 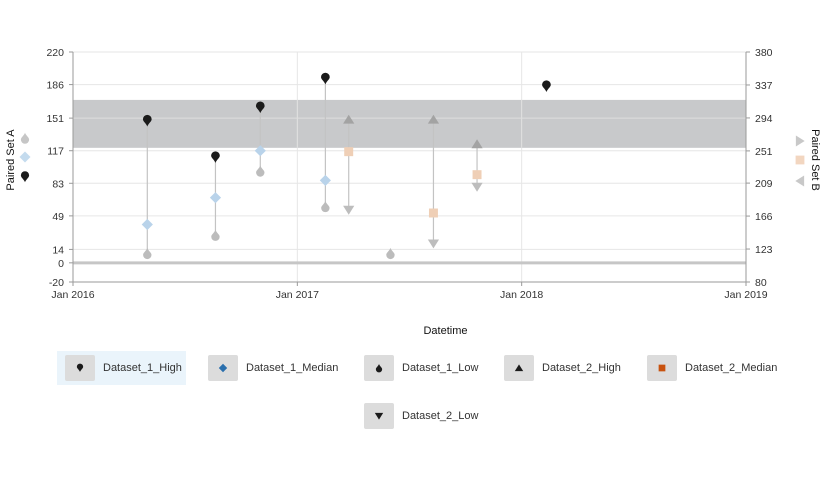 I want to click on triangle-up-icon-shape, so click(x=519, y=368).